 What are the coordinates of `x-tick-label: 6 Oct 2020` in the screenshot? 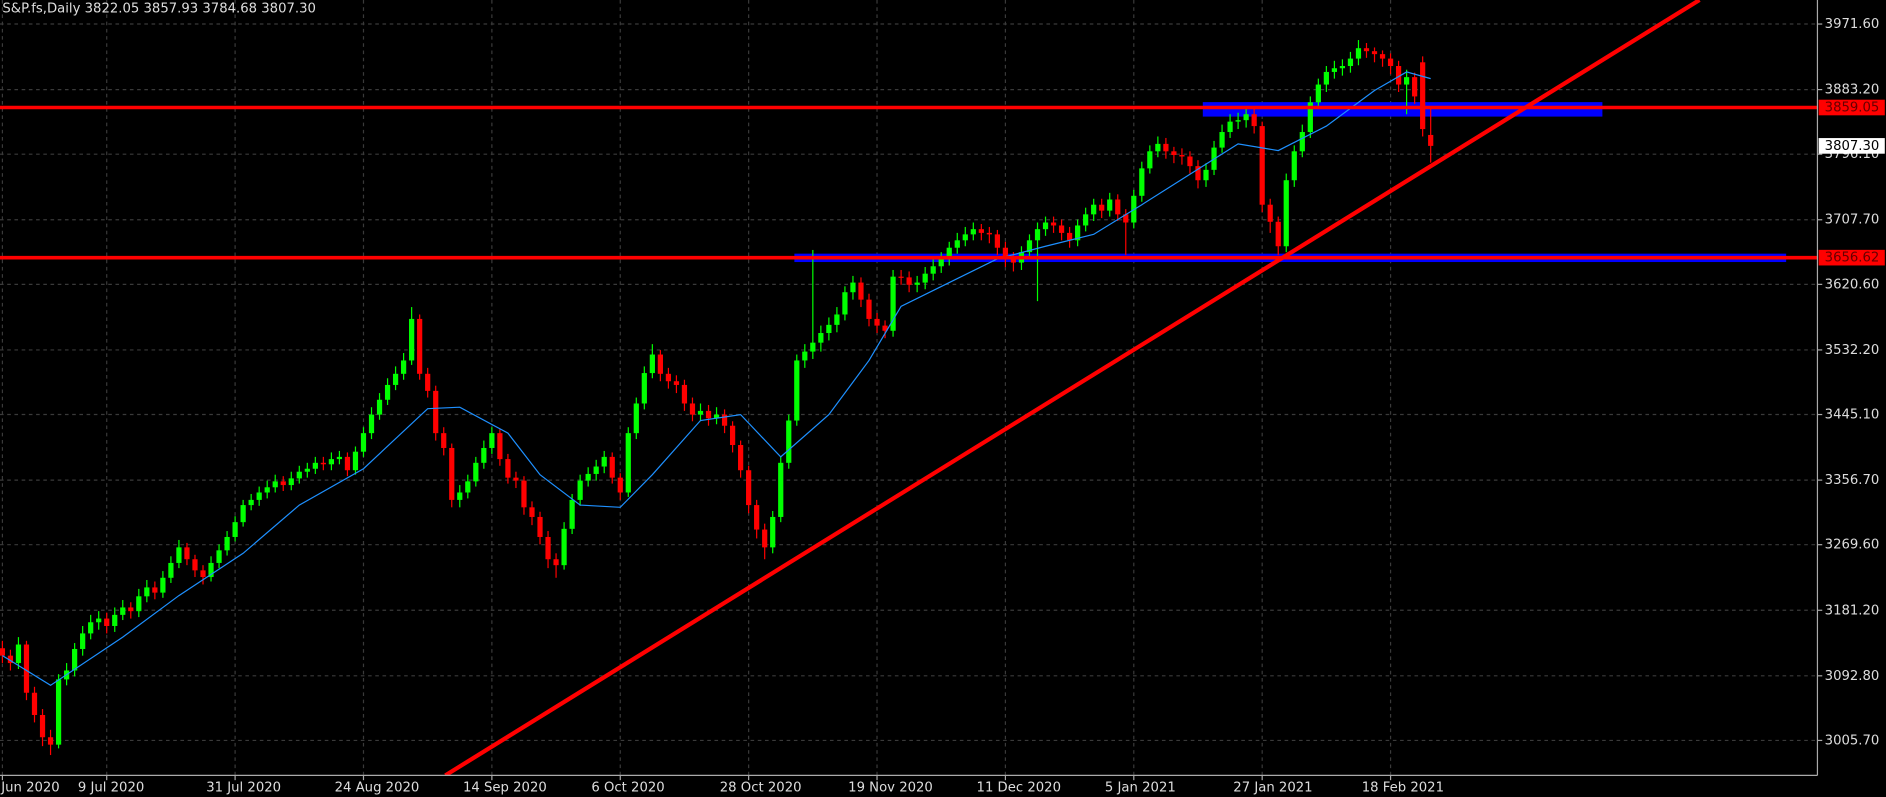 It's located at (627, 787).